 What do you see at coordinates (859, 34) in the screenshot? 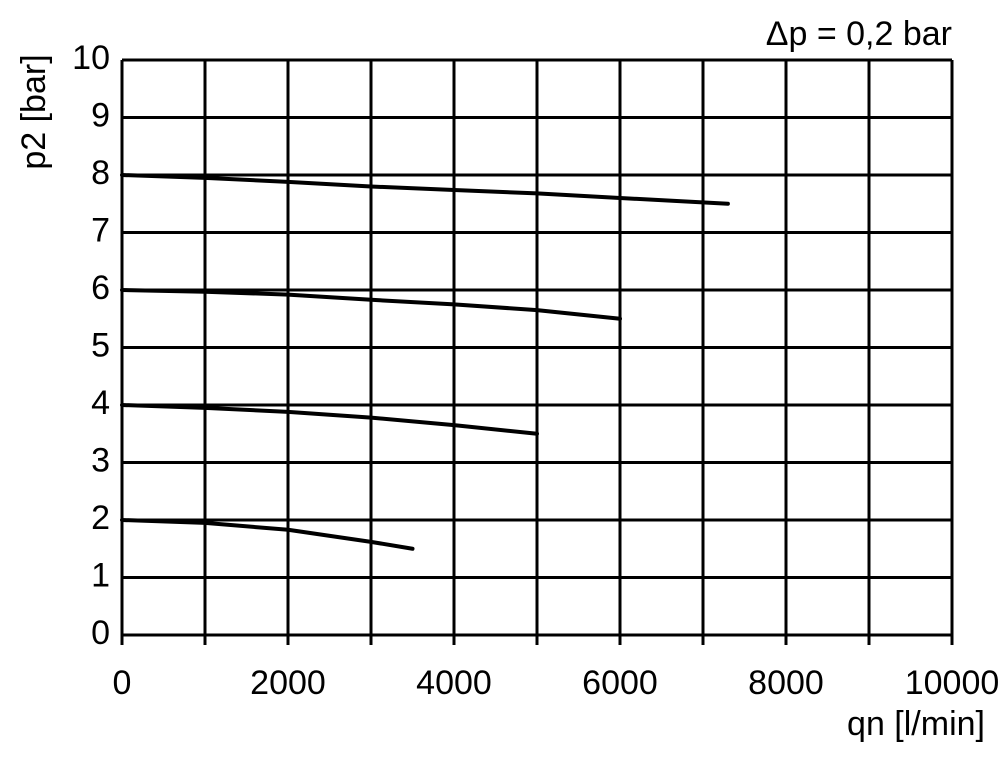
I see `annotation: Δp = 0,2 bar` at bounding box center [859, 34].